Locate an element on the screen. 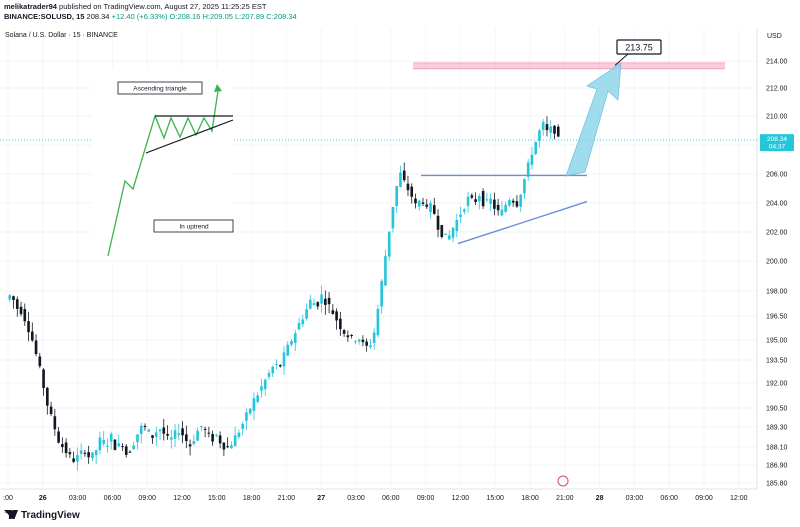  target-zone is located at coordinates (569, 65).